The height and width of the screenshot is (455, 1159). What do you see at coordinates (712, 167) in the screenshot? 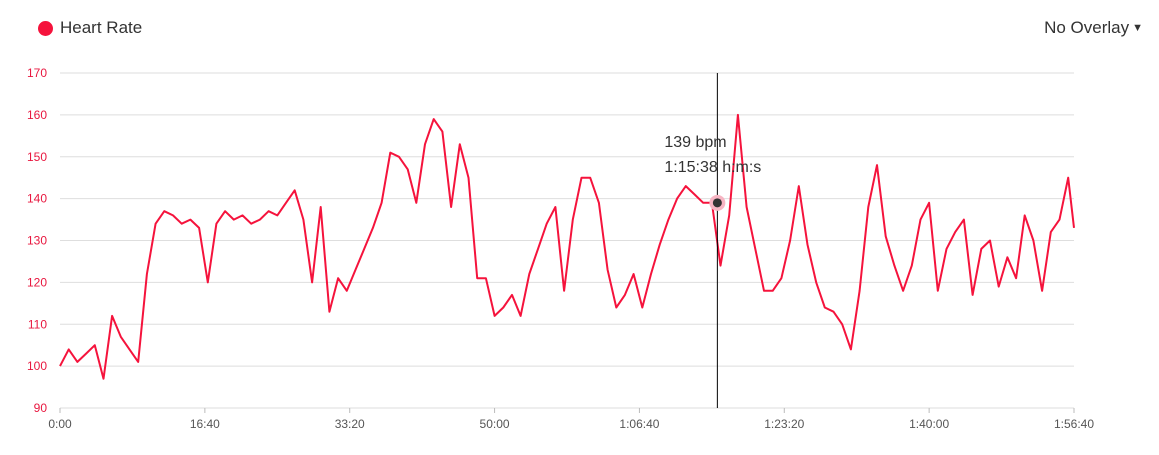
I see `tooltip-time: 1:15:38 h:m:s` at bounding box center [712, 167].